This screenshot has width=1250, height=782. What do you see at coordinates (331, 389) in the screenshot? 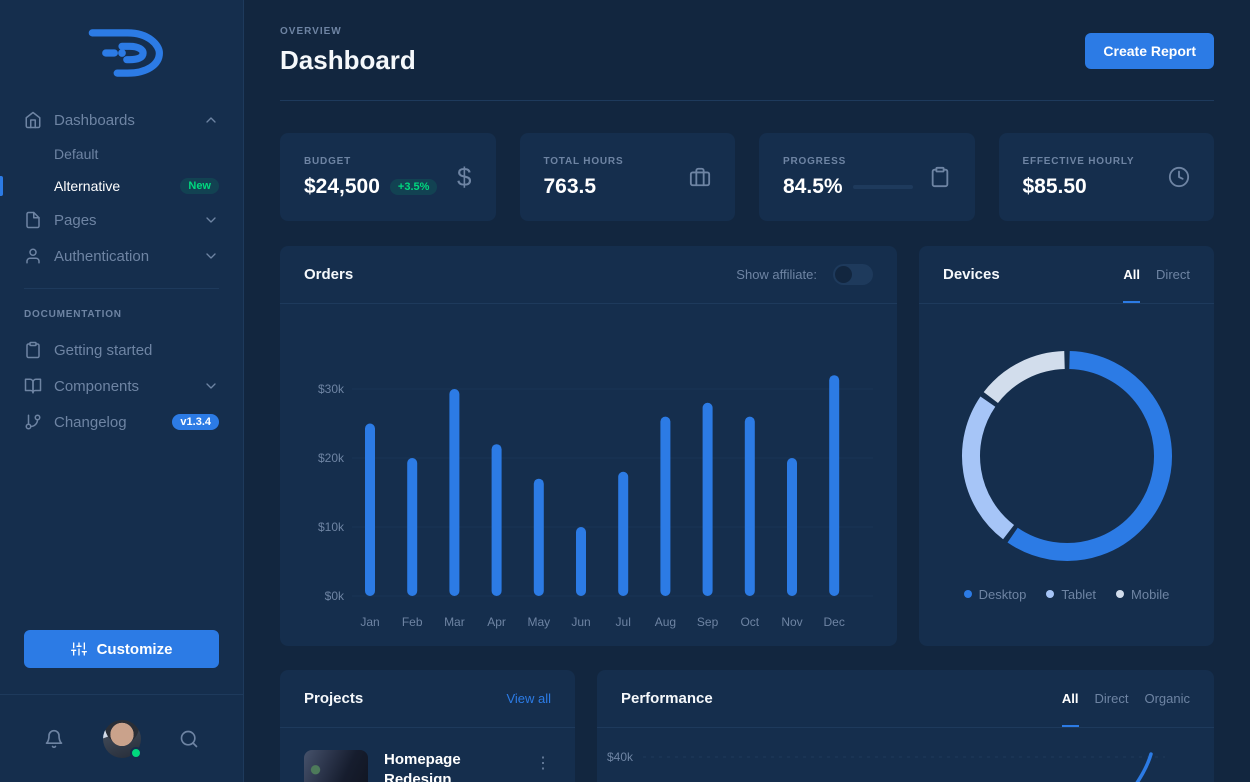
I see `svg-text: $30k` at bounding box center [331, 389].